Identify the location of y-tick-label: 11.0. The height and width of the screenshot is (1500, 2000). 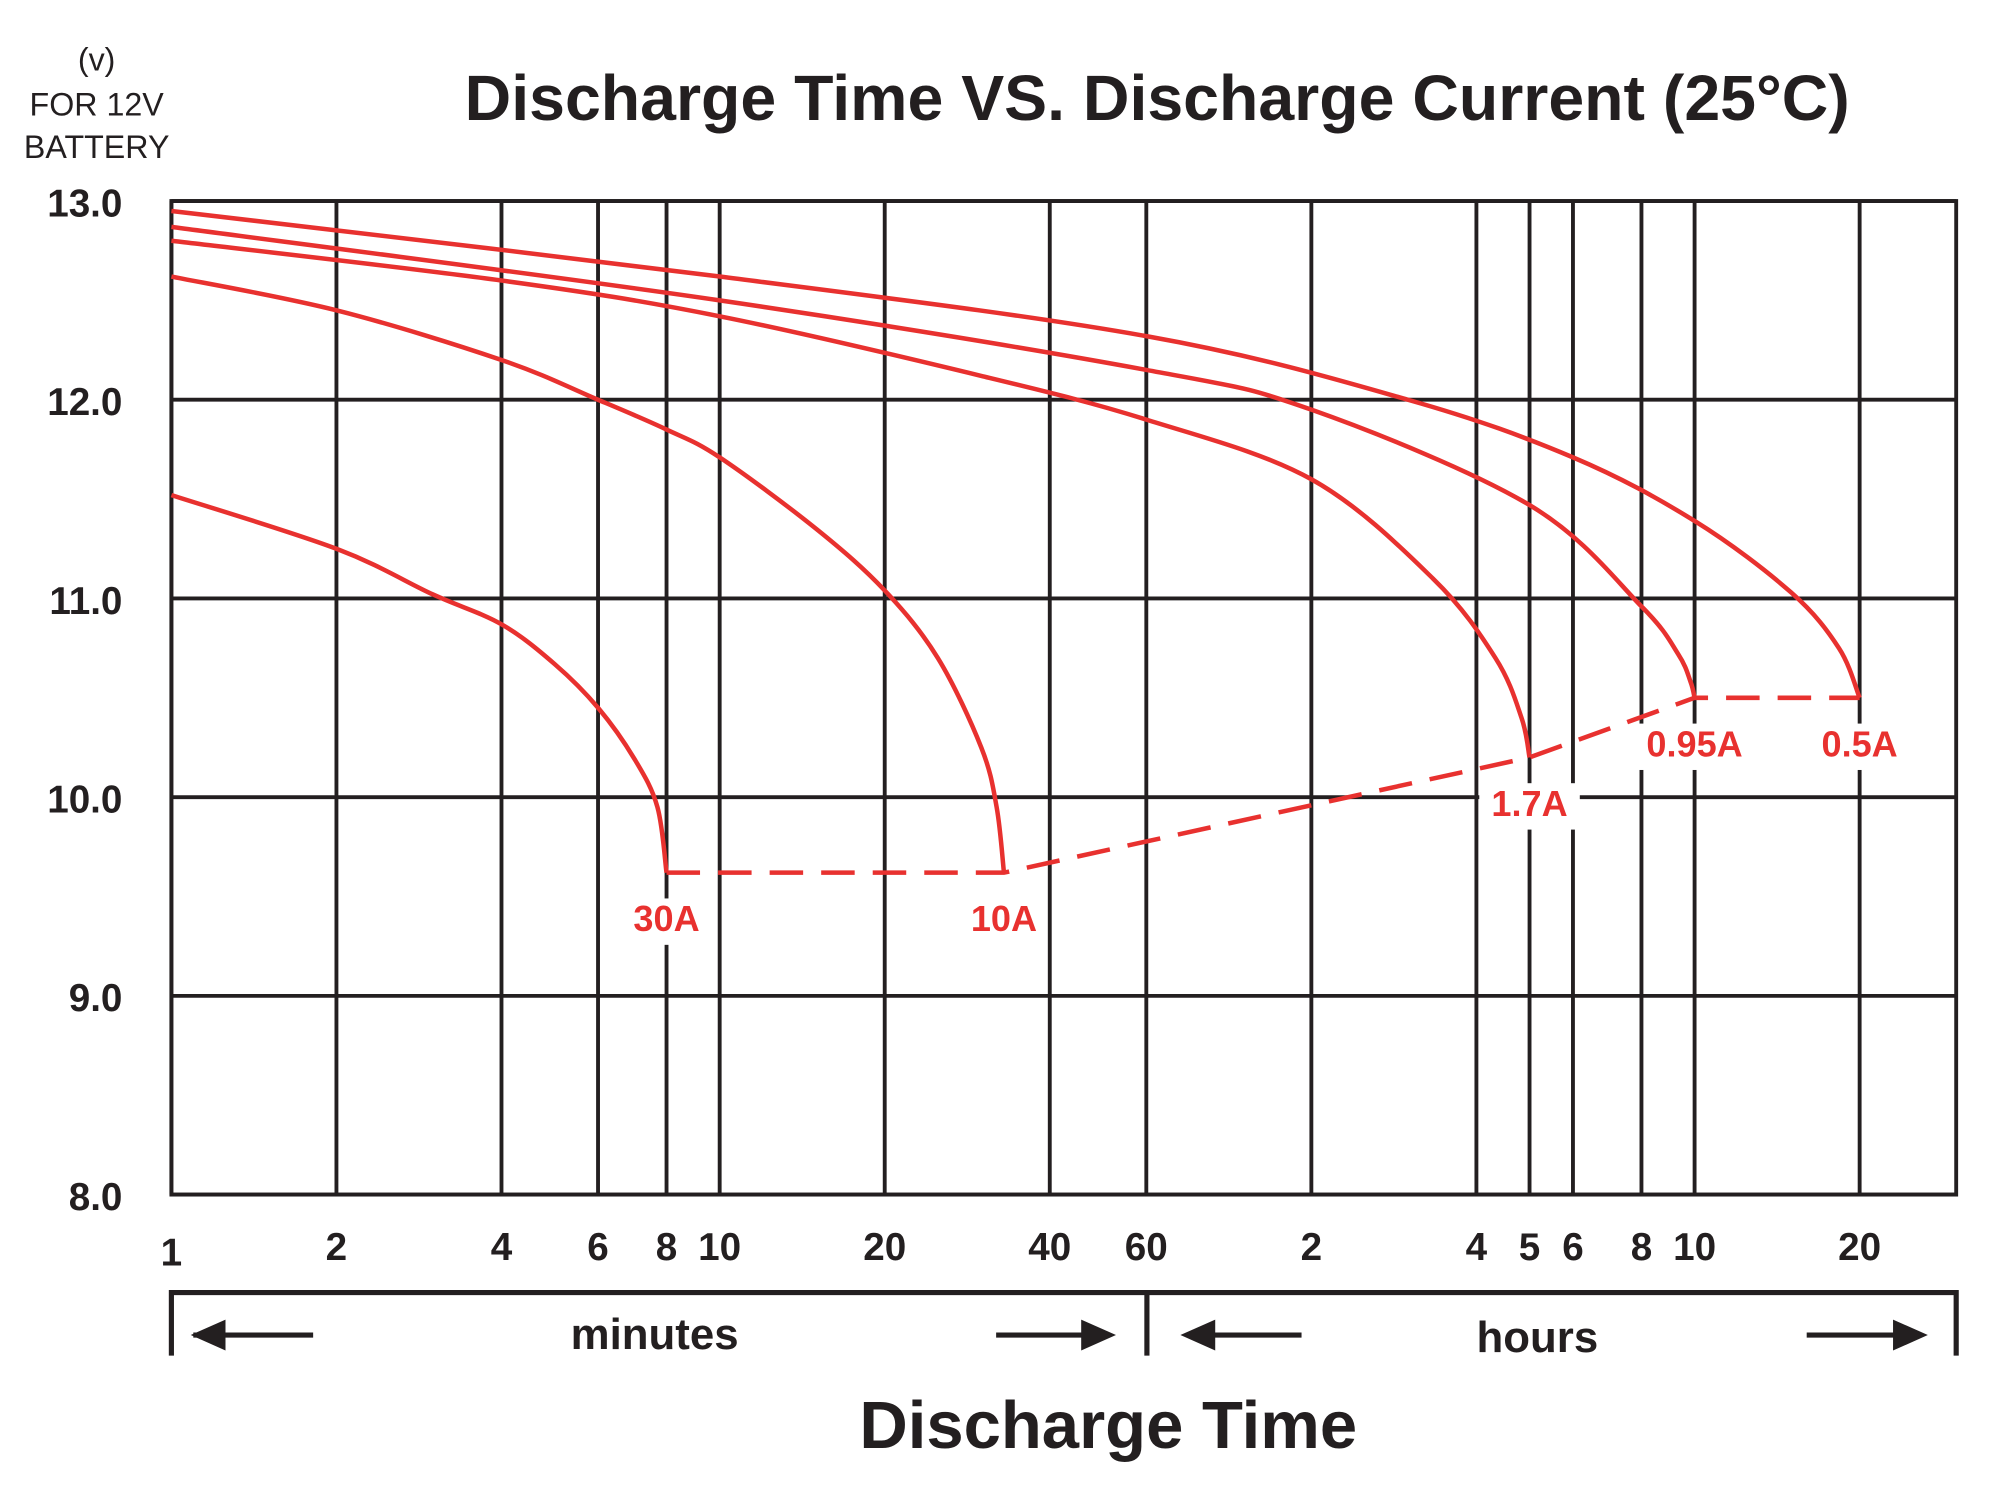
(85, 601).